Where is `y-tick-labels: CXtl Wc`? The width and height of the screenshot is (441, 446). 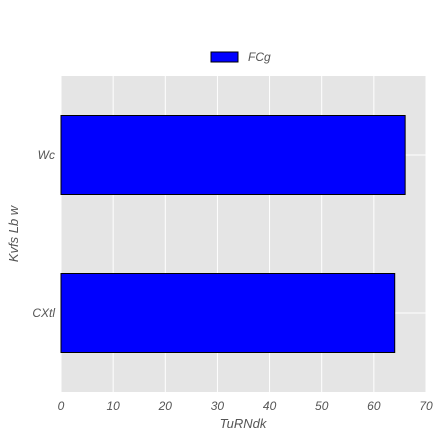 y-tick-labels: CXtl Wc is located at coordinates (43, 234).